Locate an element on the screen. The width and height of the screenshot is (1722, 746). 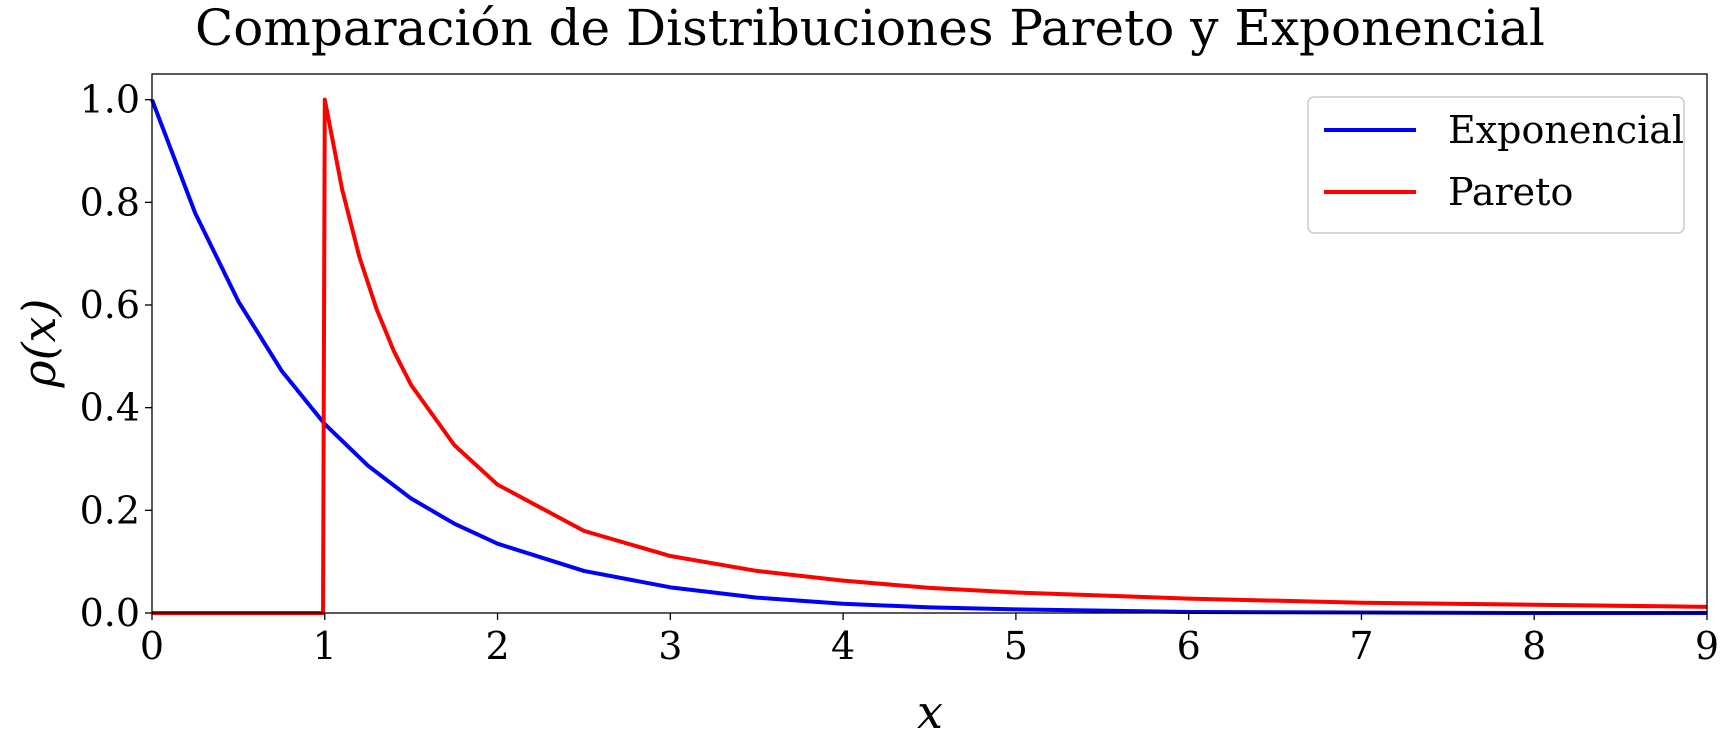
y-tick-label: 0.4 is located at coordinates (110, 408).